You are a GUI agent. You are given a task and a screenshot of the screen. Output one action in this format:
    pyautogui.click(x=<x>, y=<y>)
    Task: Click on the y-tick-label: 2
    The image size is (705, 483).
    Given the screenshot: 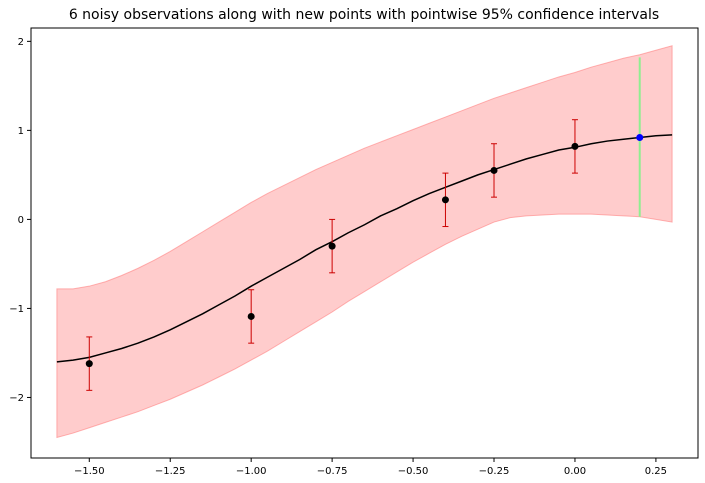 What is the action you would take?
    pyautogui.click(x=21, y=42)
    